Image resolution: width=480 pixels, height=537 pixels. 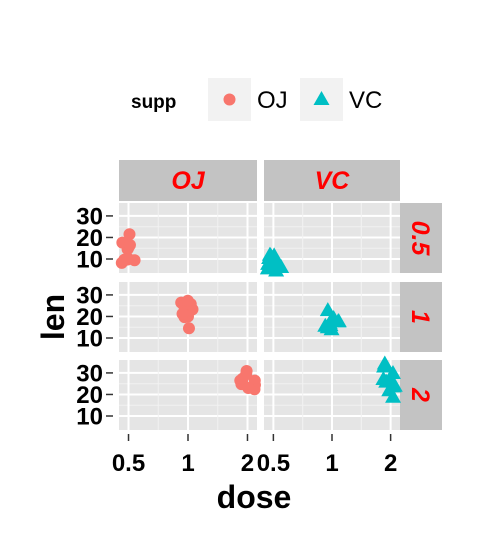 I want to click on strip-label-vc: VC, so click(x=333, y=181).